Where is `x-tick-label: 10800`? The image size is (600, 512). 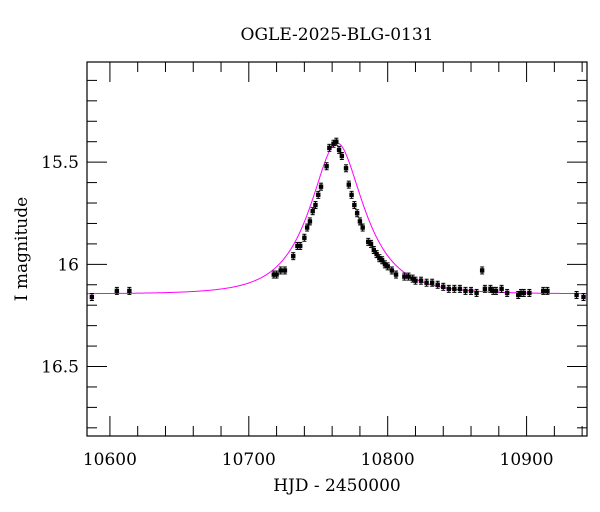 x-tick-label: 10800 is located at coordinates (388, 460).